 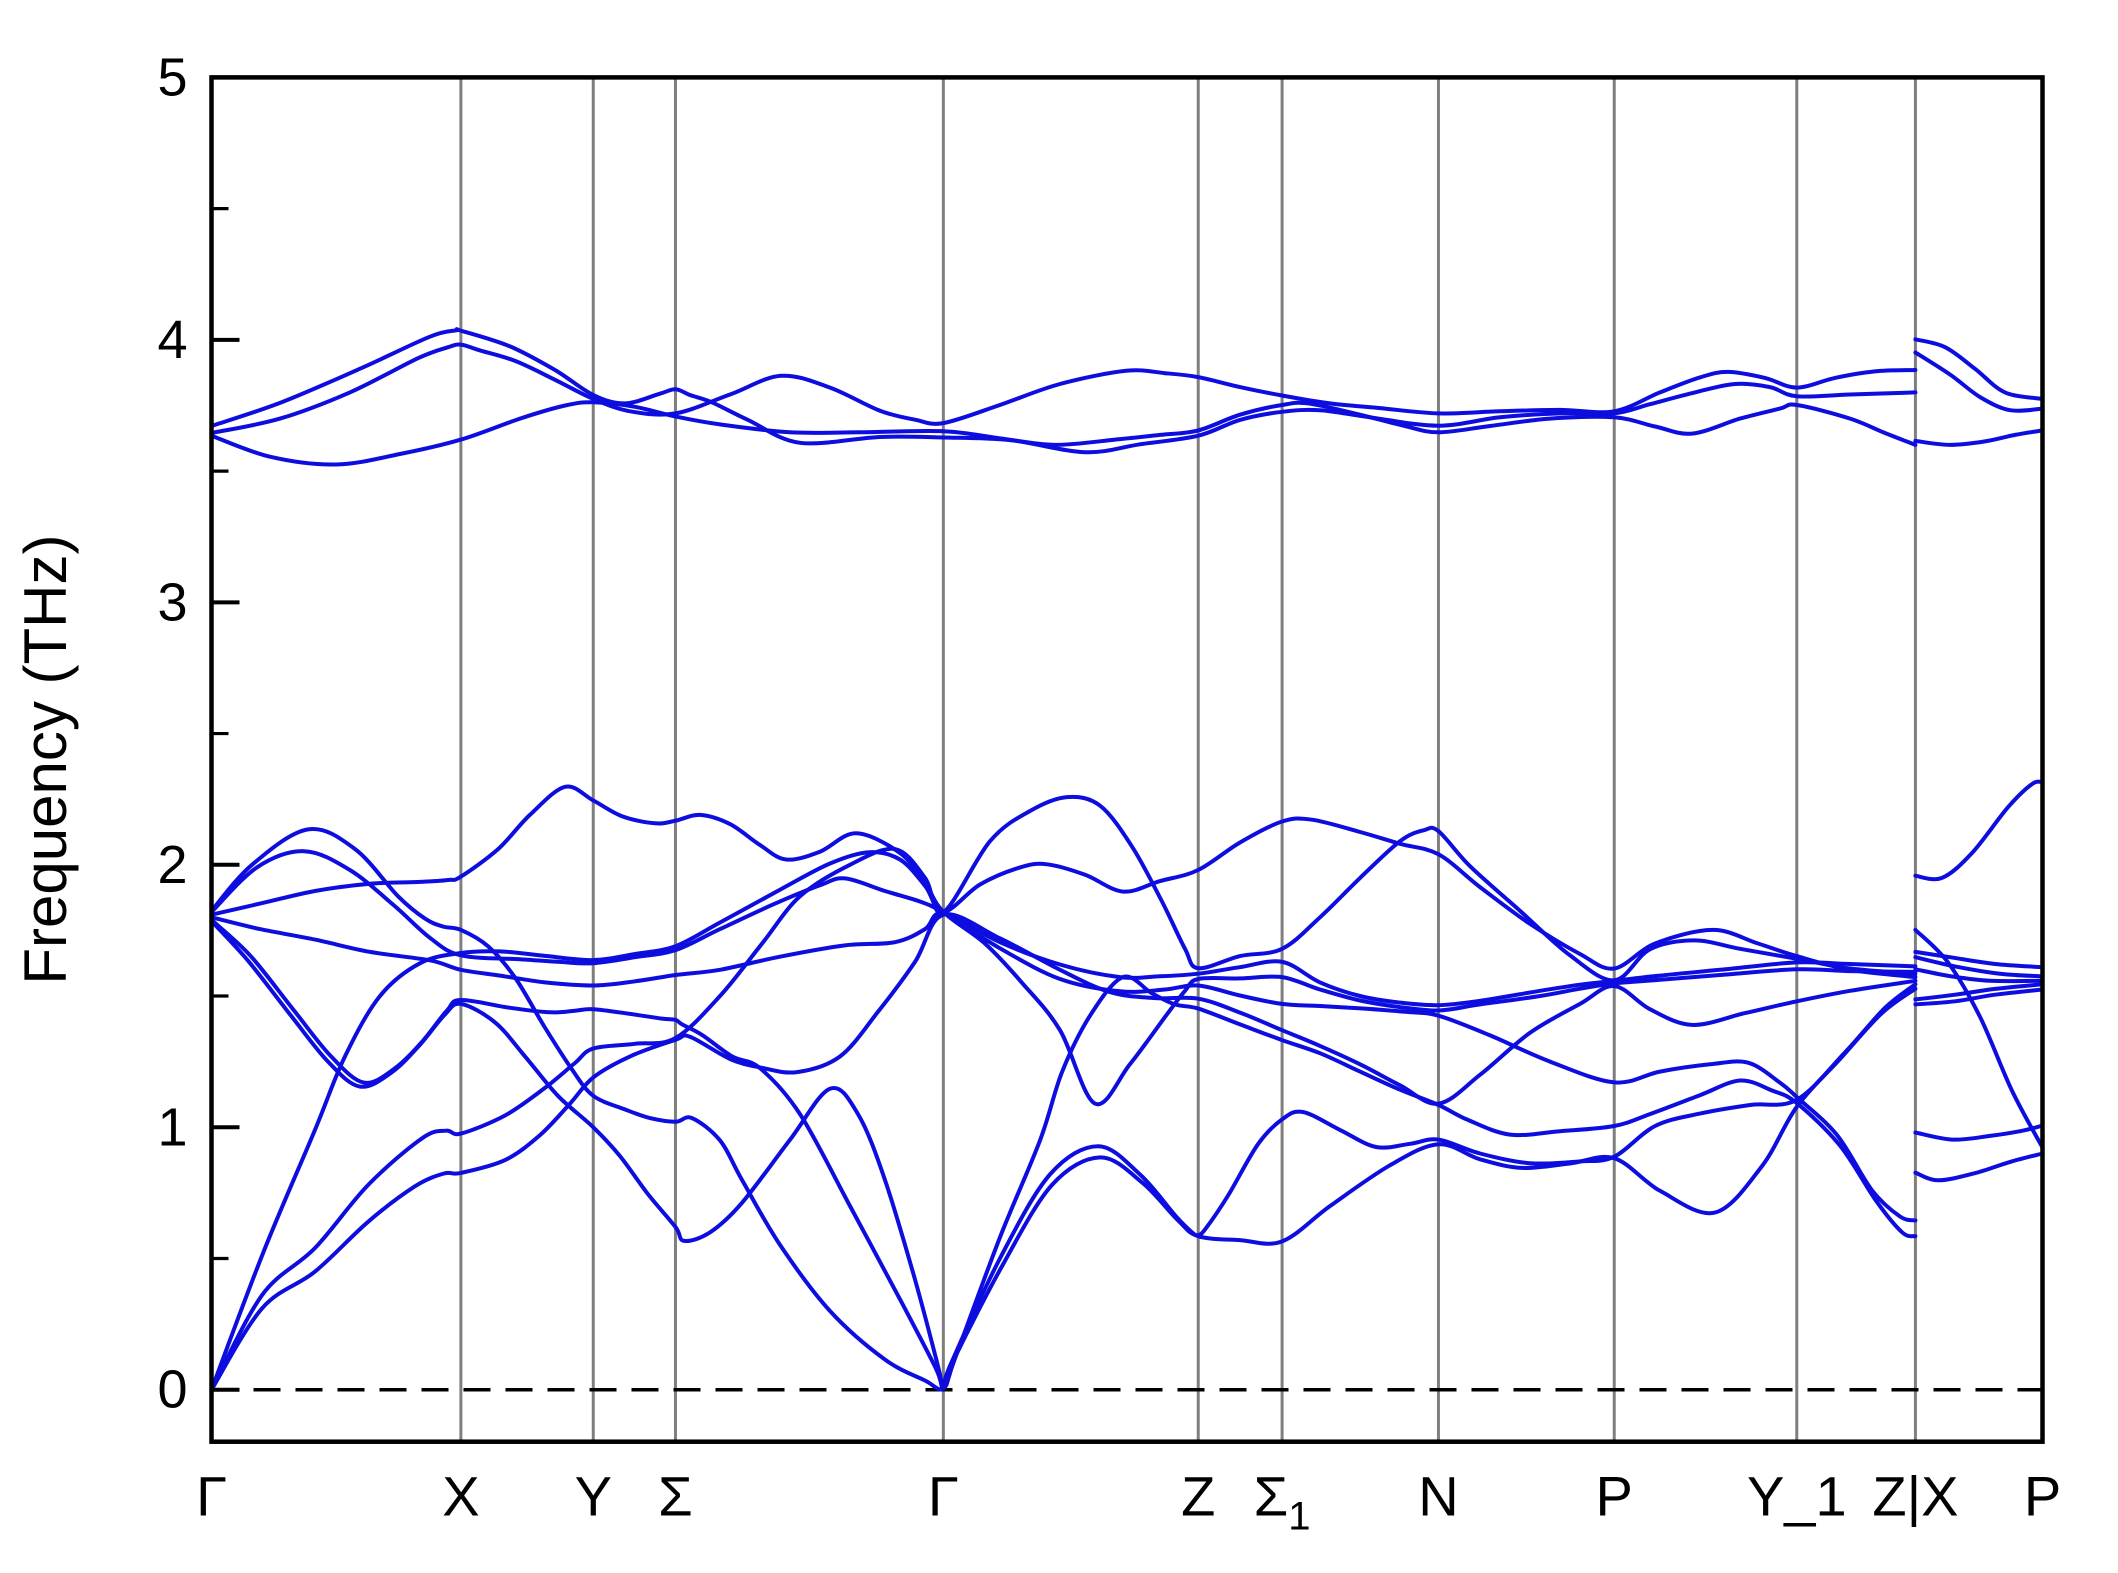 I want to click on y-tick-label: 0, so click(x=172, y=1390).